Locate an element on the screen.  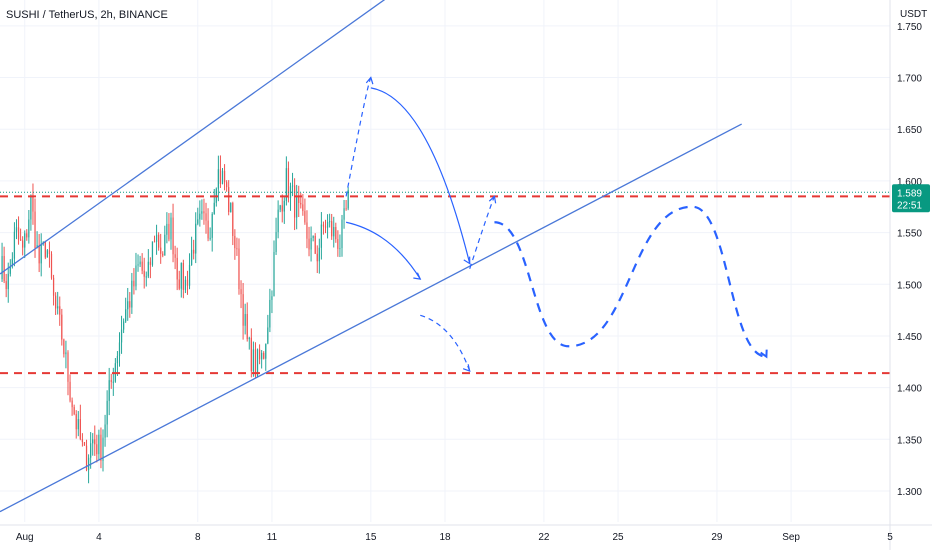
time-tick-label: 22 is located at coordinates (544, 537).